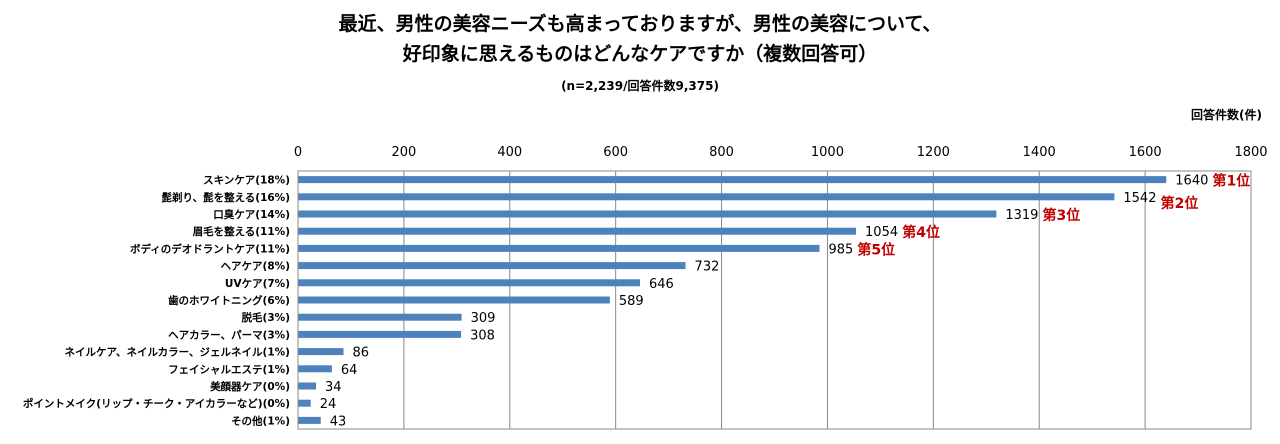  Describe the element at coordinates (640, 23) in the screenshot. I see `chart-title-line-1: 最近、男性の美容ニーズも高まっておりますが、男性の美容について、` at that location.